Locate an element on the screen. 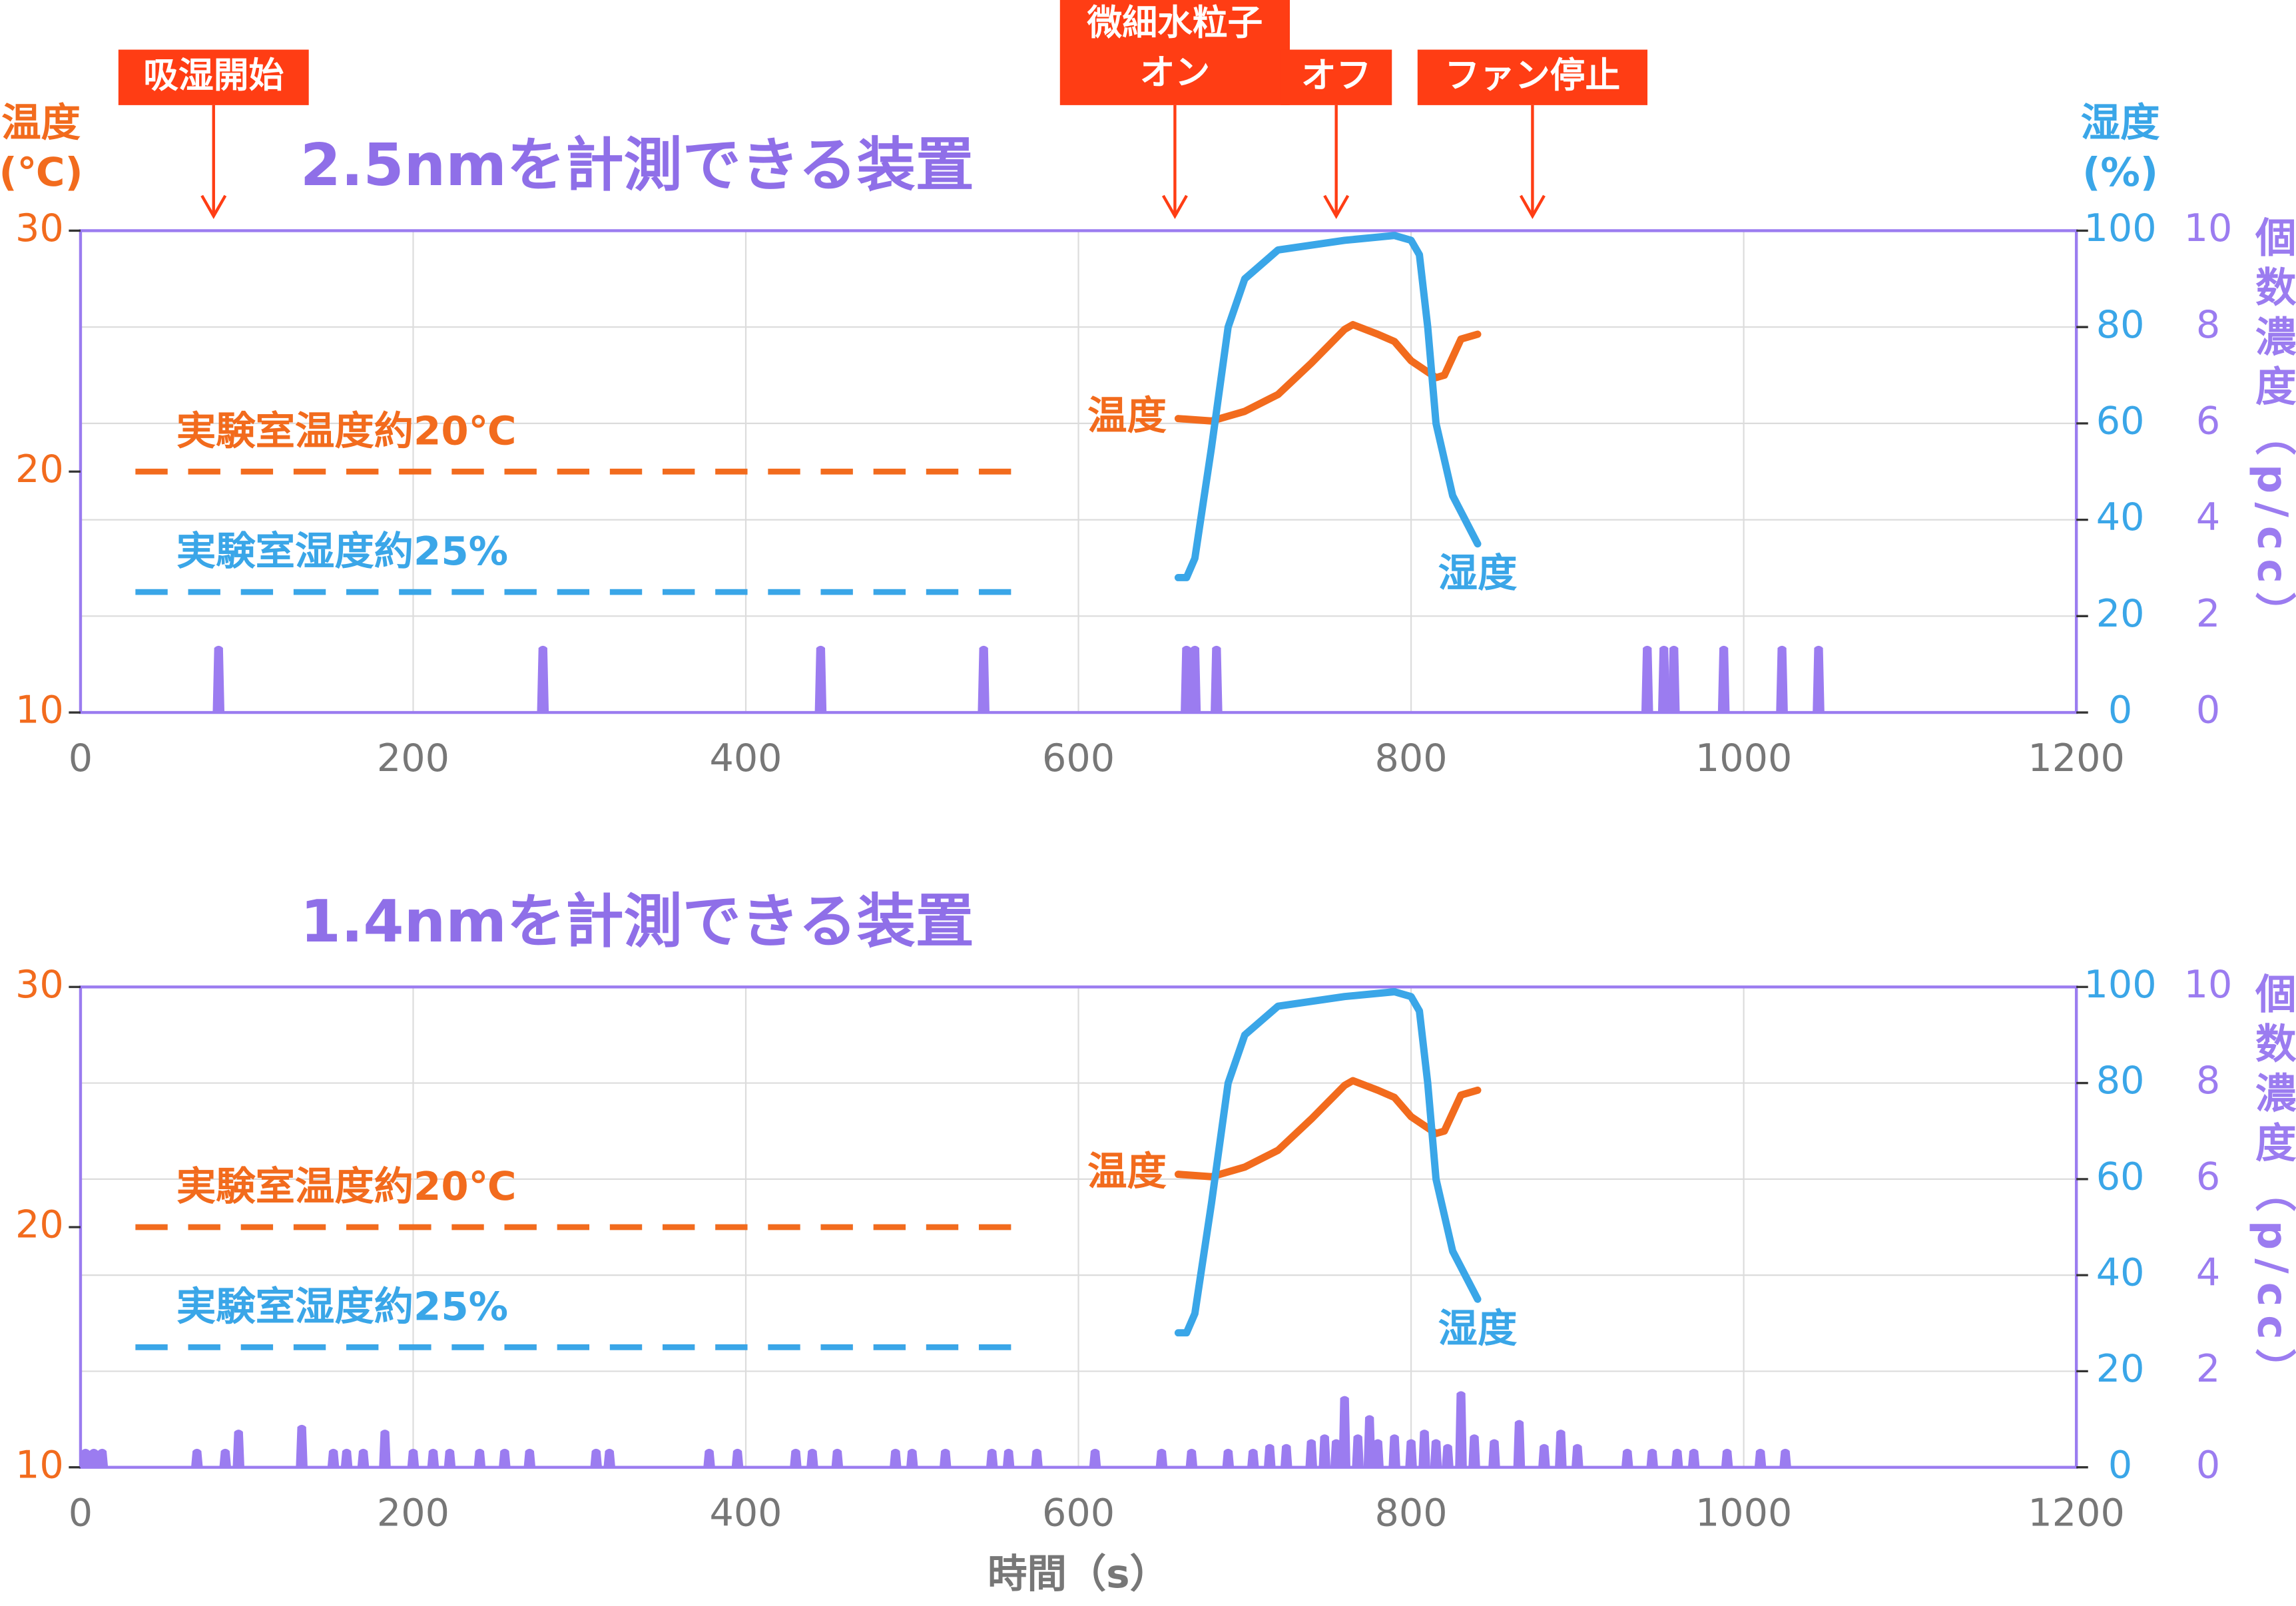 The height and width of the screenshot is (1606, 2296). y2-tick-label: 0 is located at coordinates (2120, 710).